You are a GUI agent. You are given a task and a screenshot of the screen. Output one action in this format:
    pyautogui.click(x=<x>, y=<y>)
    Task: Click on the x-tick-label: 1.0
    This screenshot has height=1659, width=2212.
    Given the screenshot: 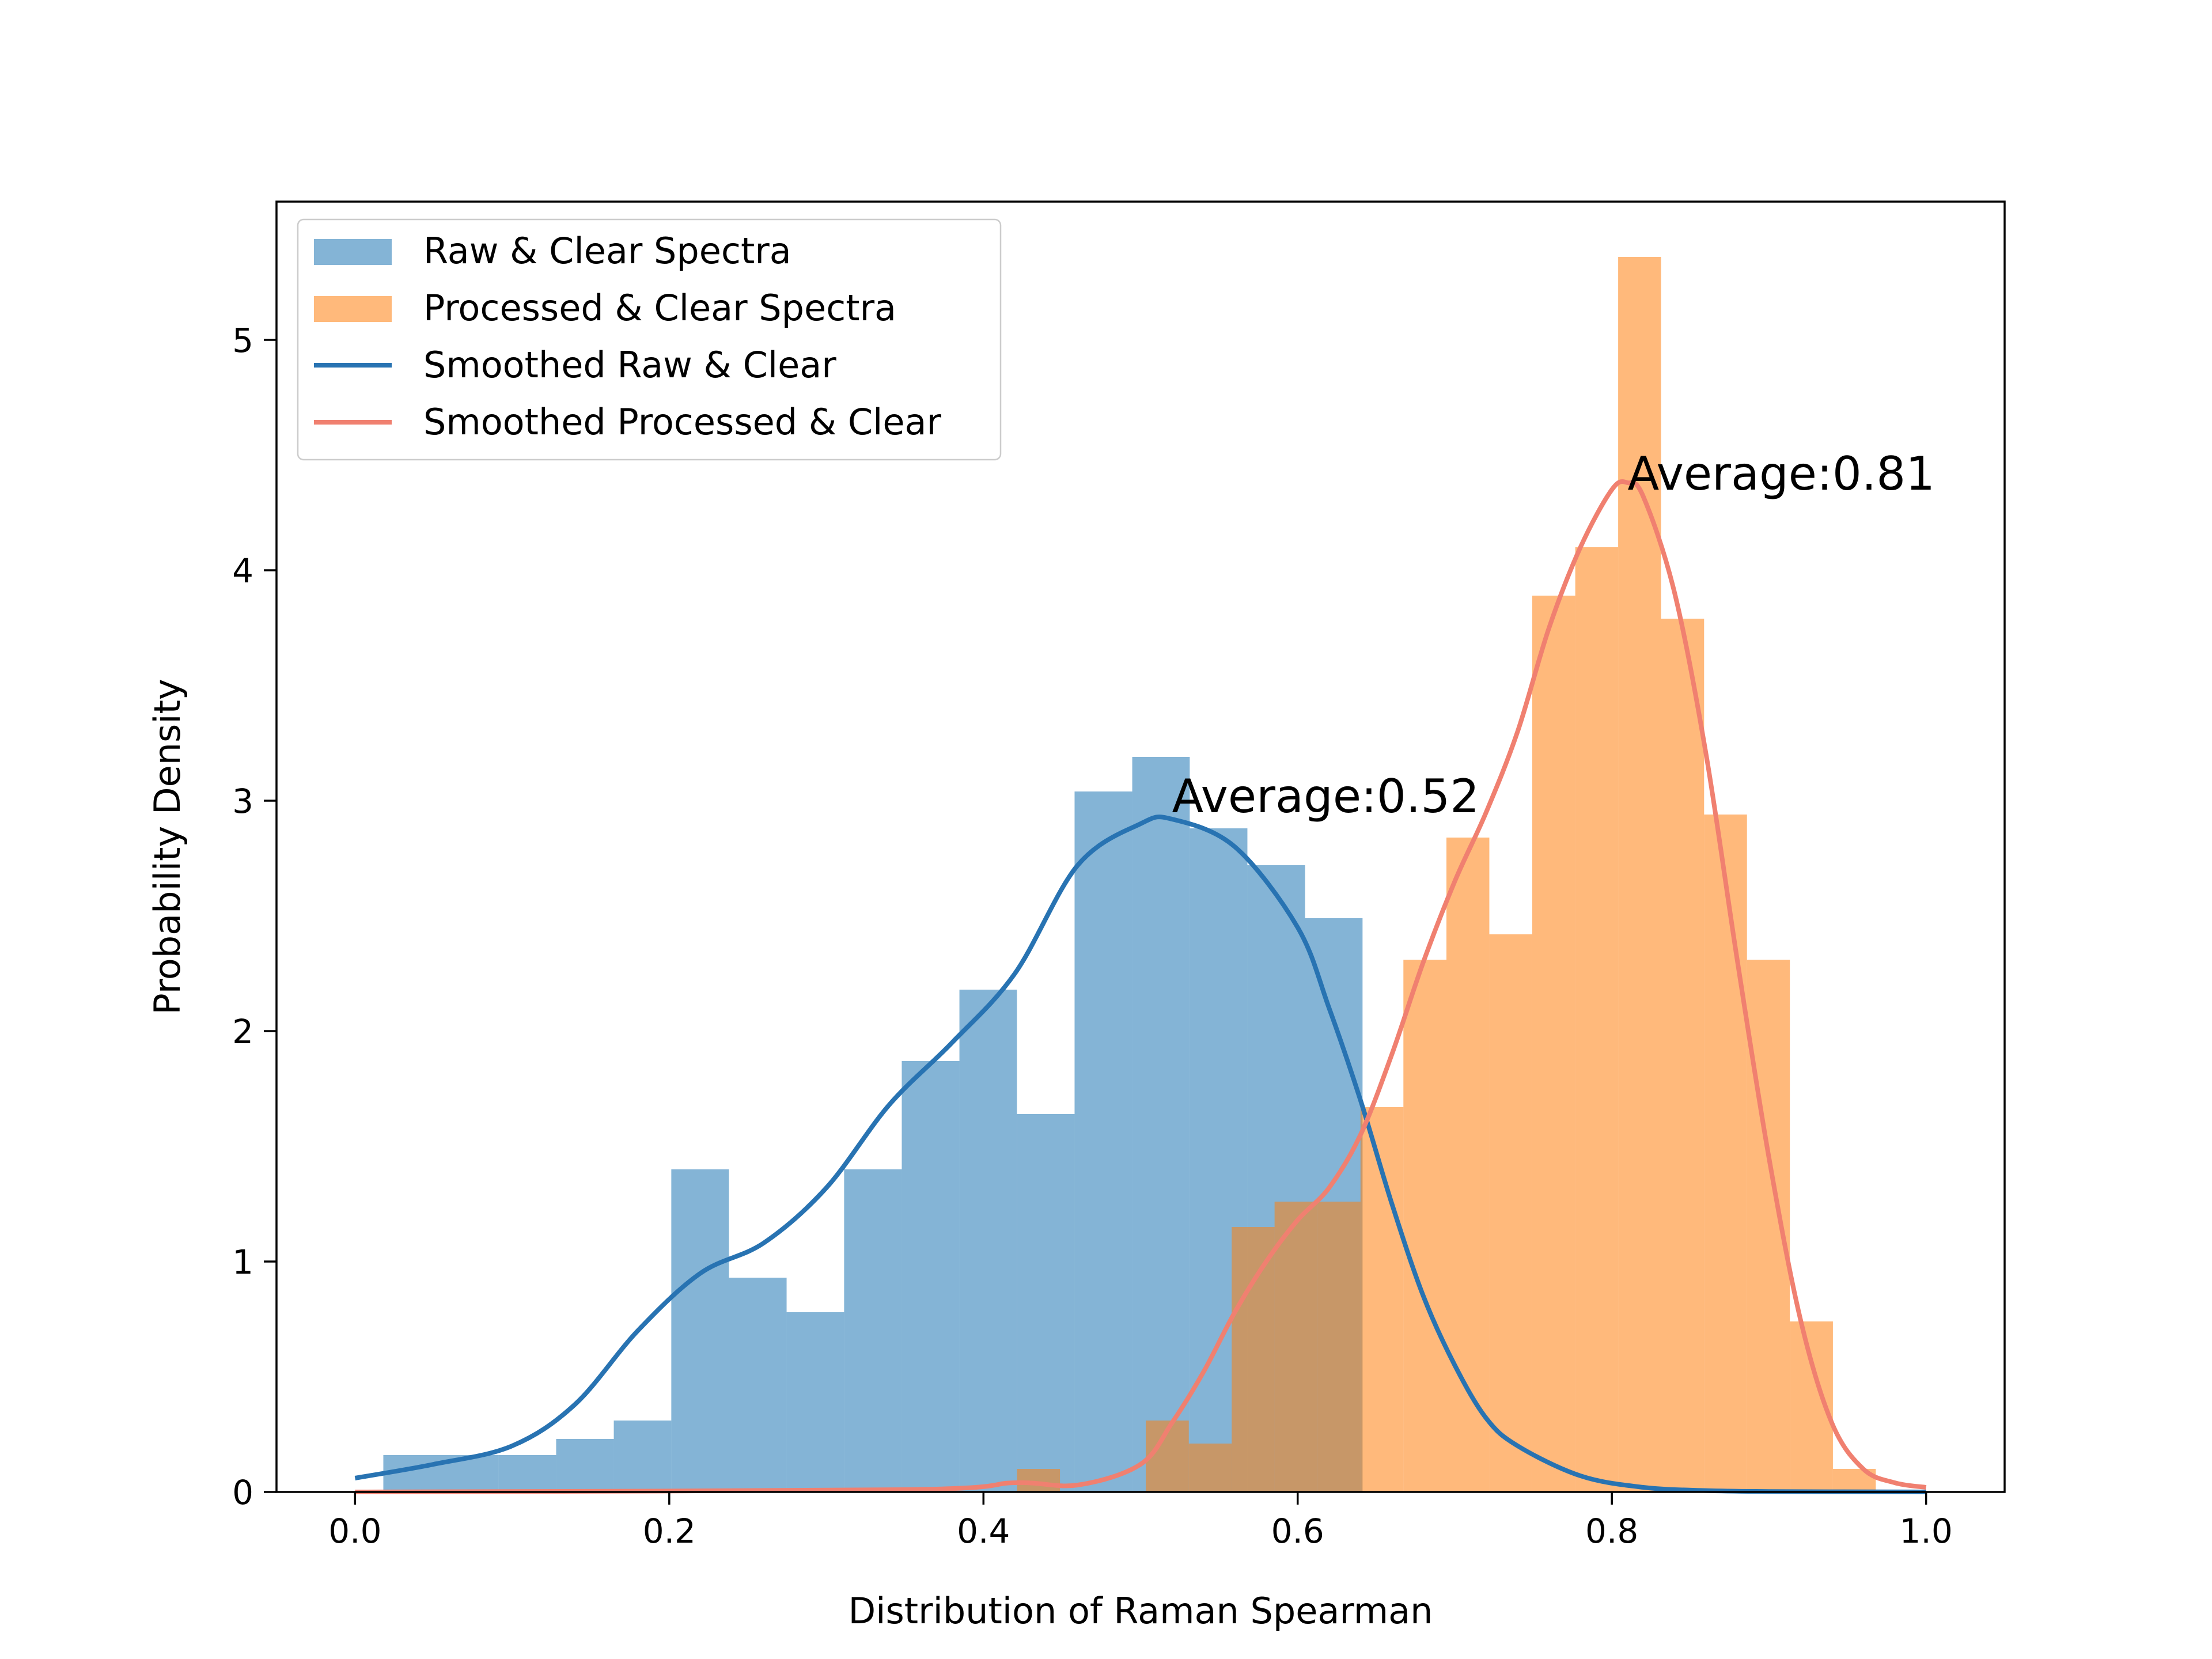 What is the action you would take?
    pyautogui.click(x=1926, y=1531)
    